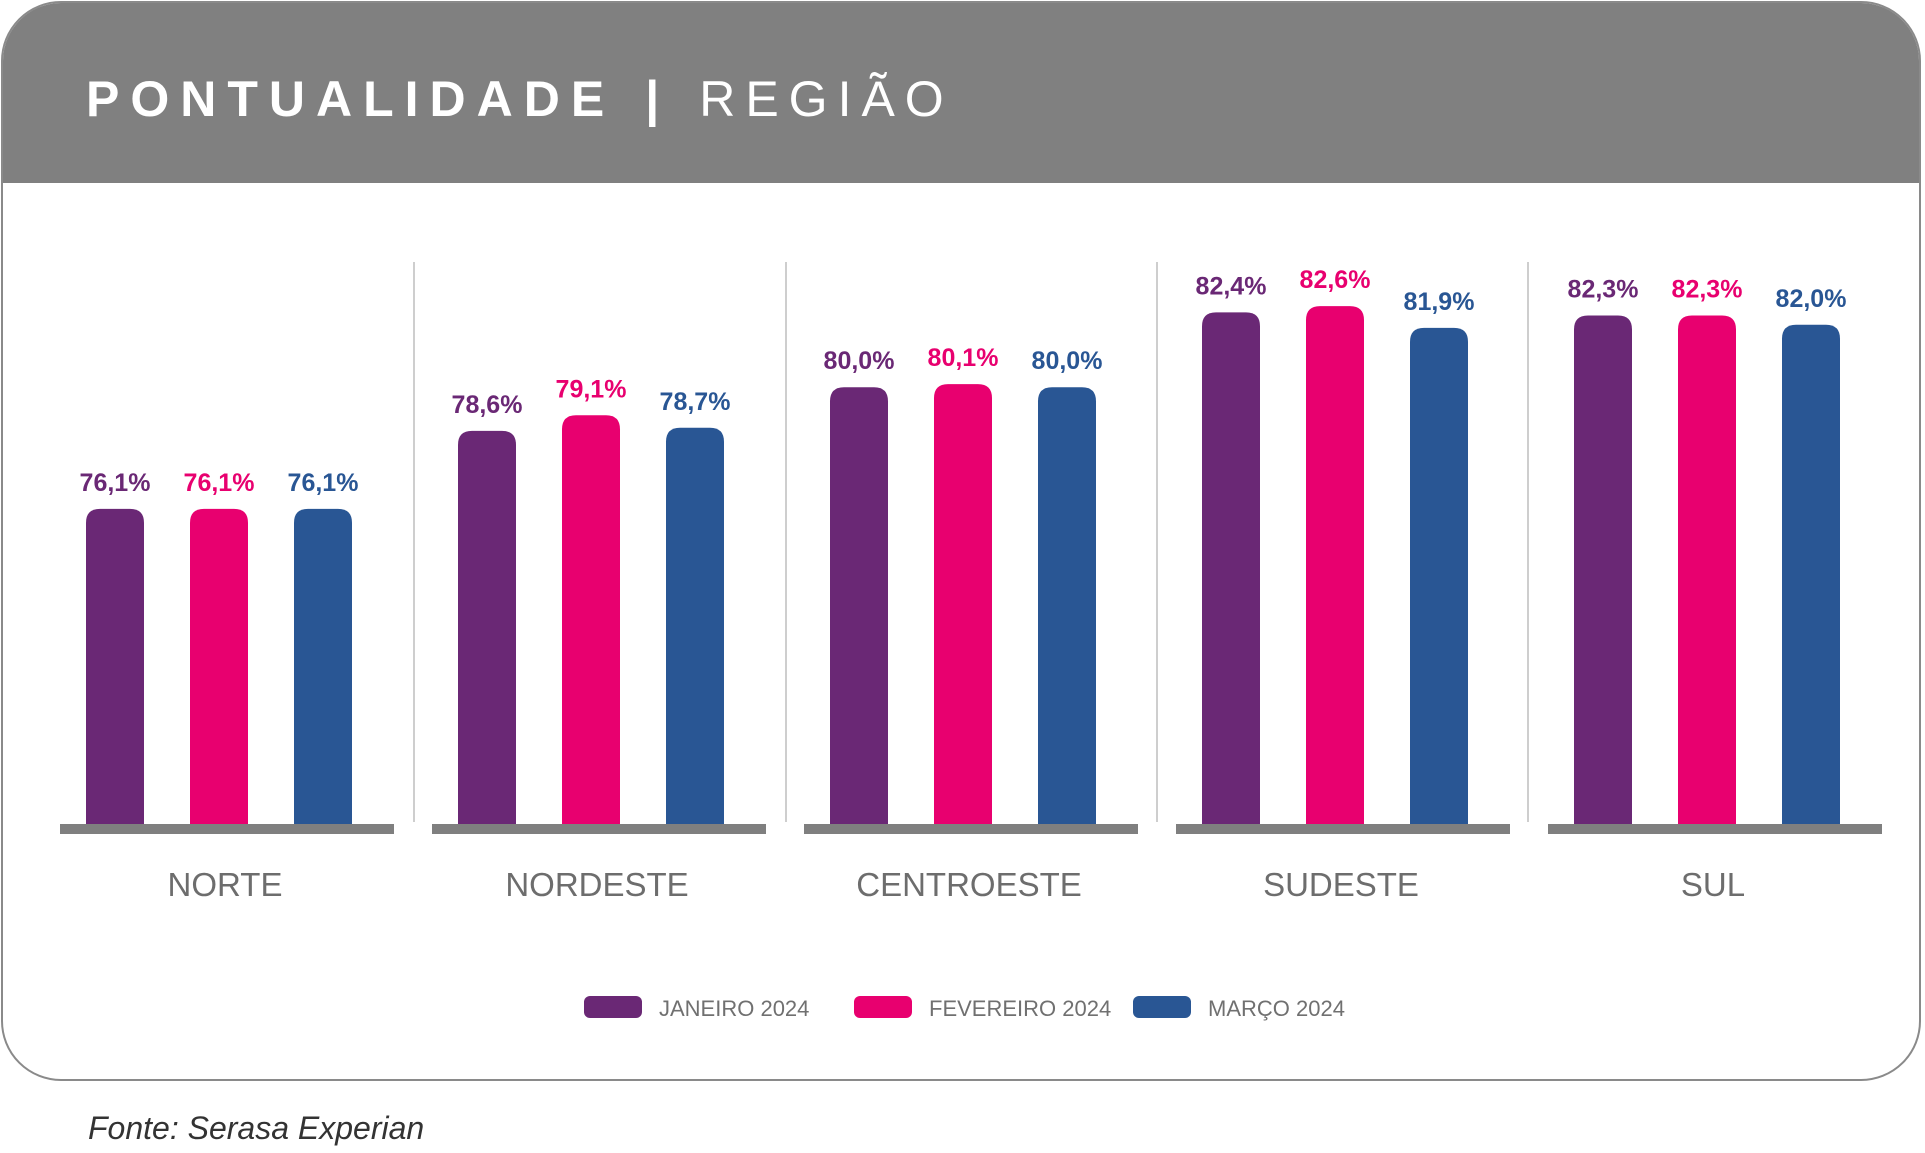  I want to click on data-label-nordeste-marco: 78,7%, so click(695, 402).